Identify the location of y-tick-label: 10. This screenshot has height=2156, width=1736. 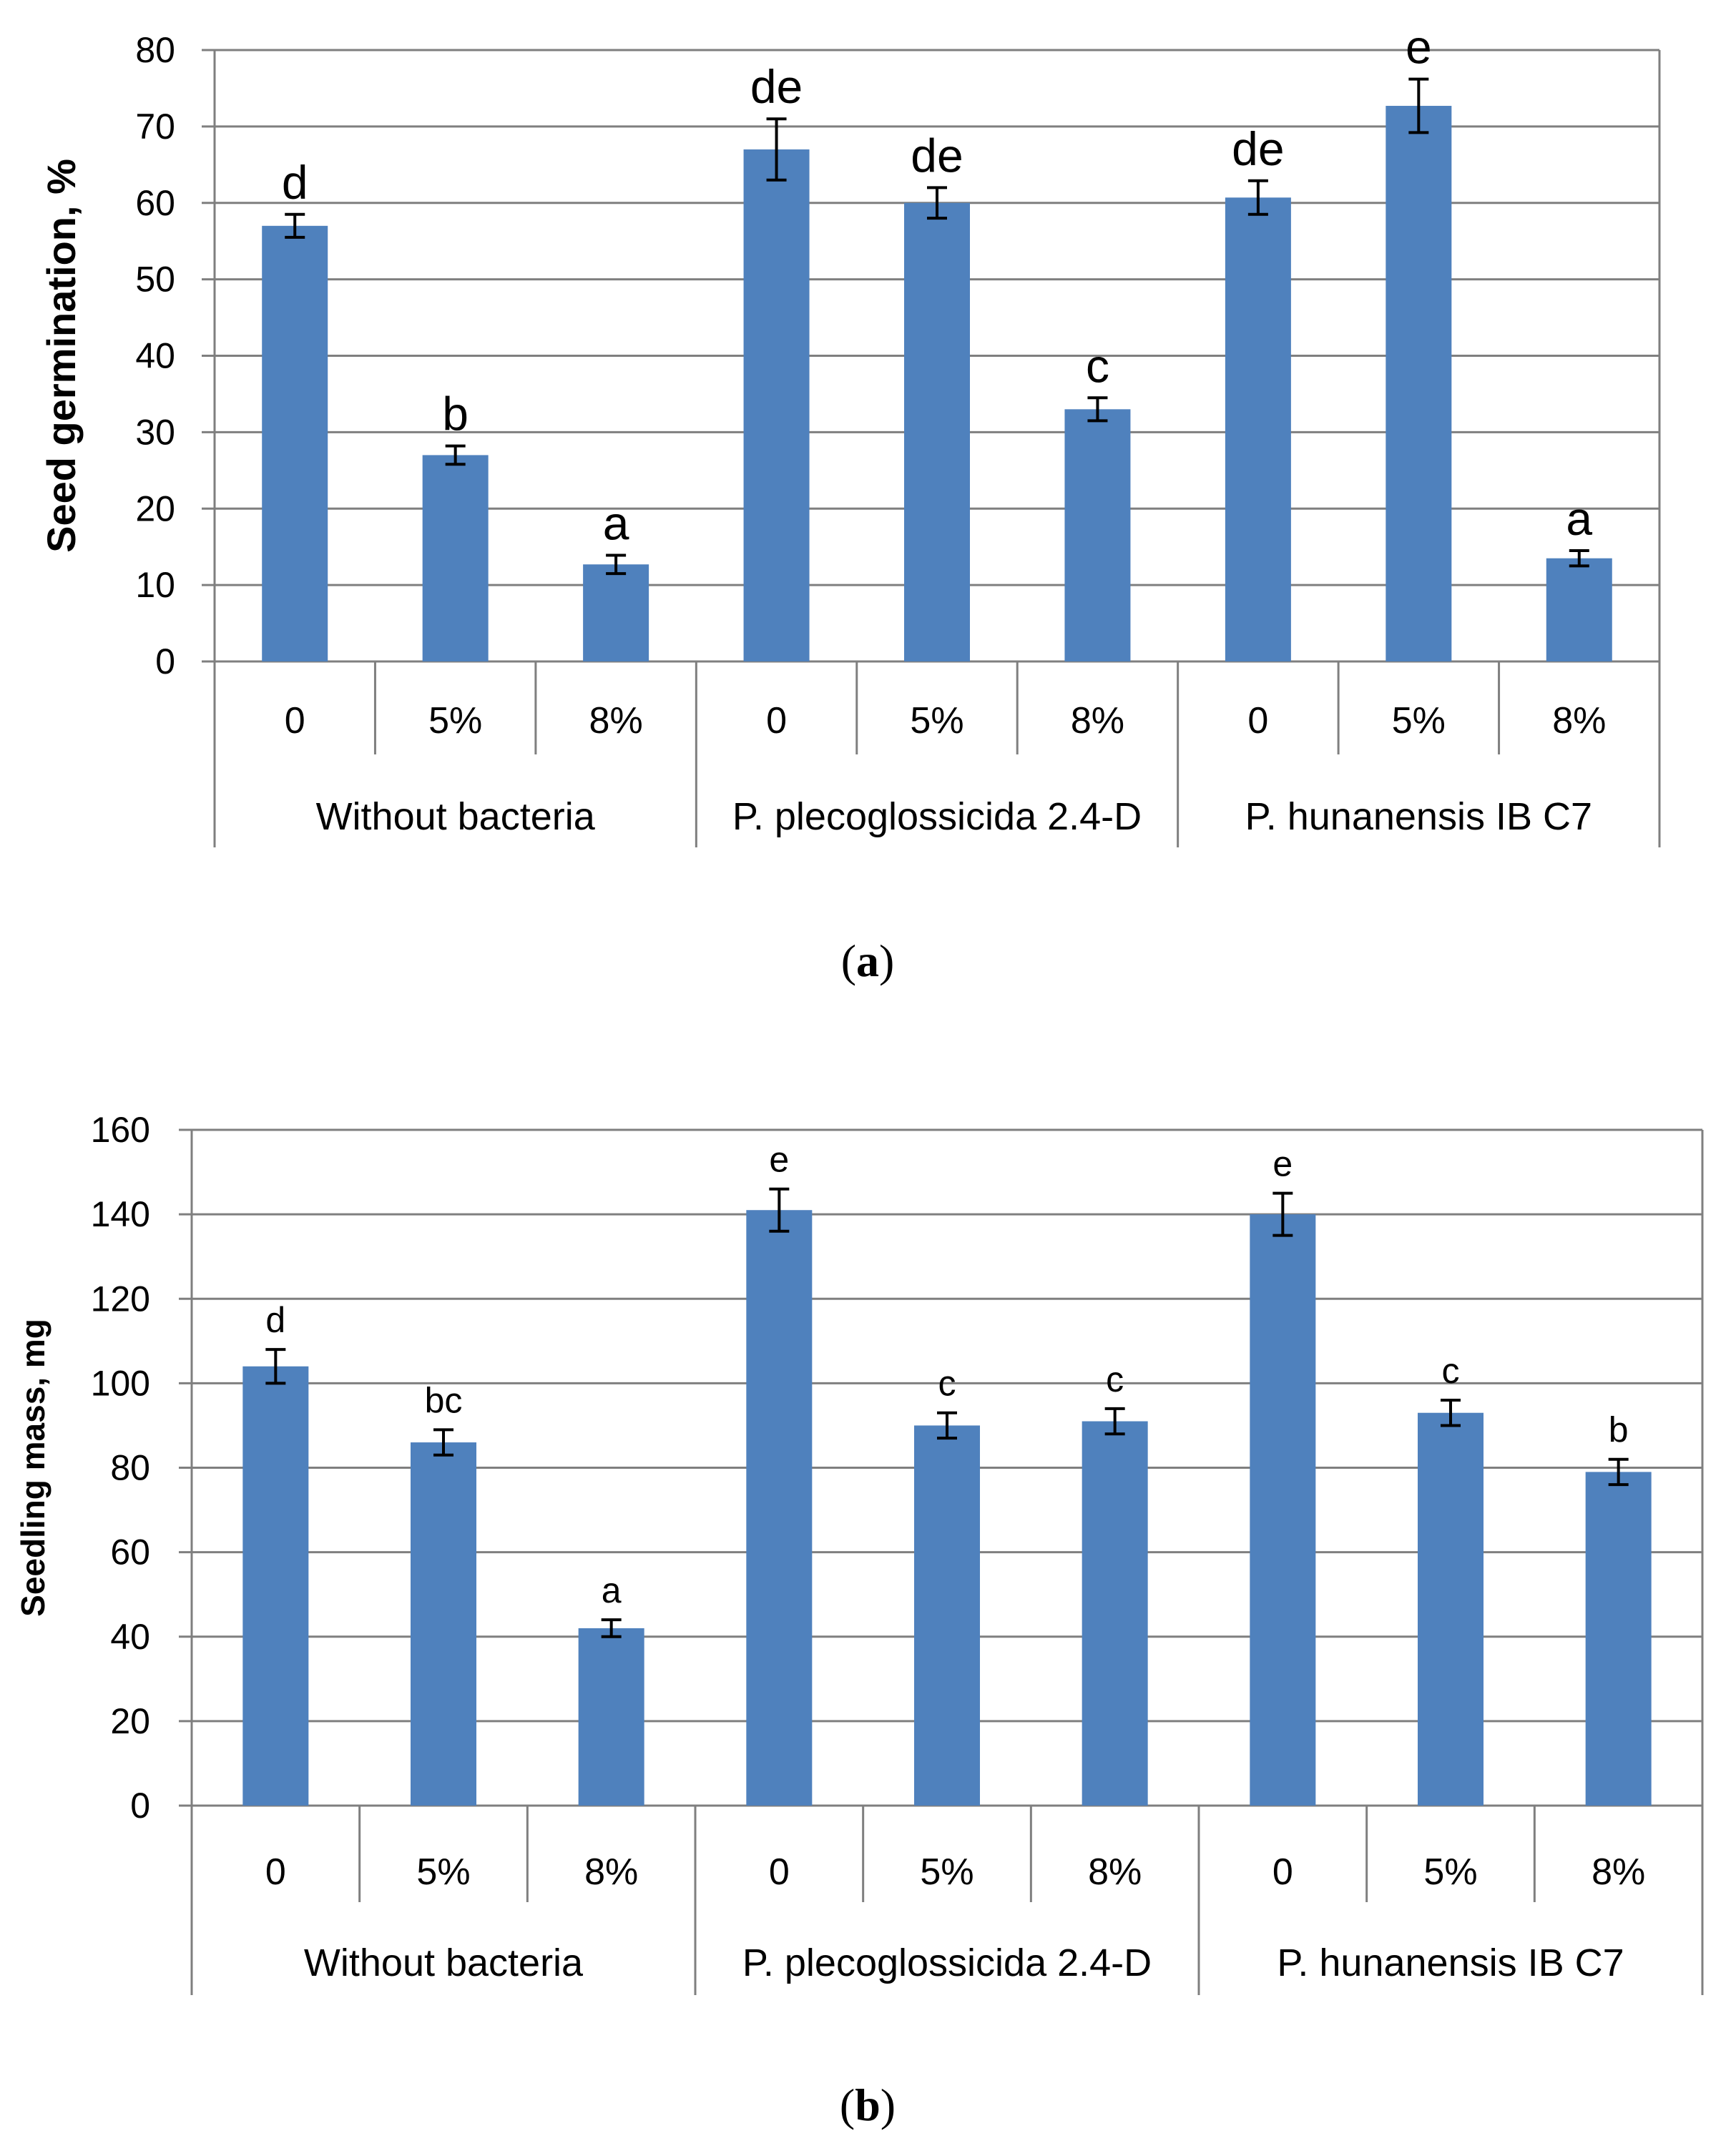
(155, 585).